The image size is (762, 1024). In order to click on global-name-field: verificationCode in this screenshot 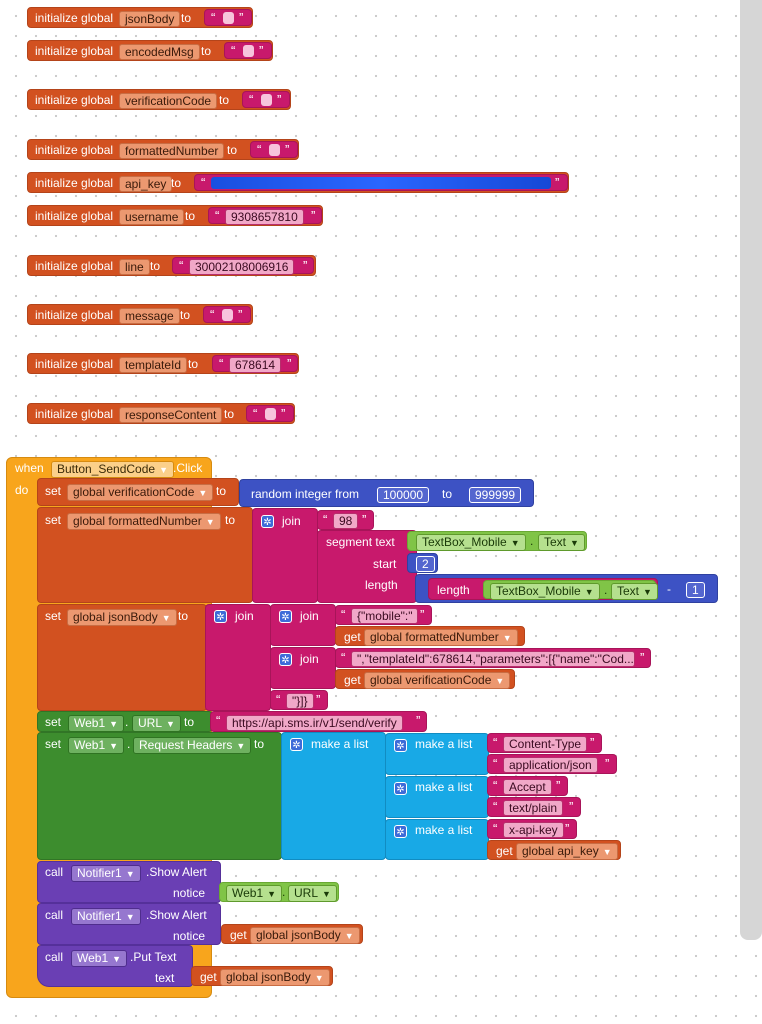, I will do `click(168, 101)`.